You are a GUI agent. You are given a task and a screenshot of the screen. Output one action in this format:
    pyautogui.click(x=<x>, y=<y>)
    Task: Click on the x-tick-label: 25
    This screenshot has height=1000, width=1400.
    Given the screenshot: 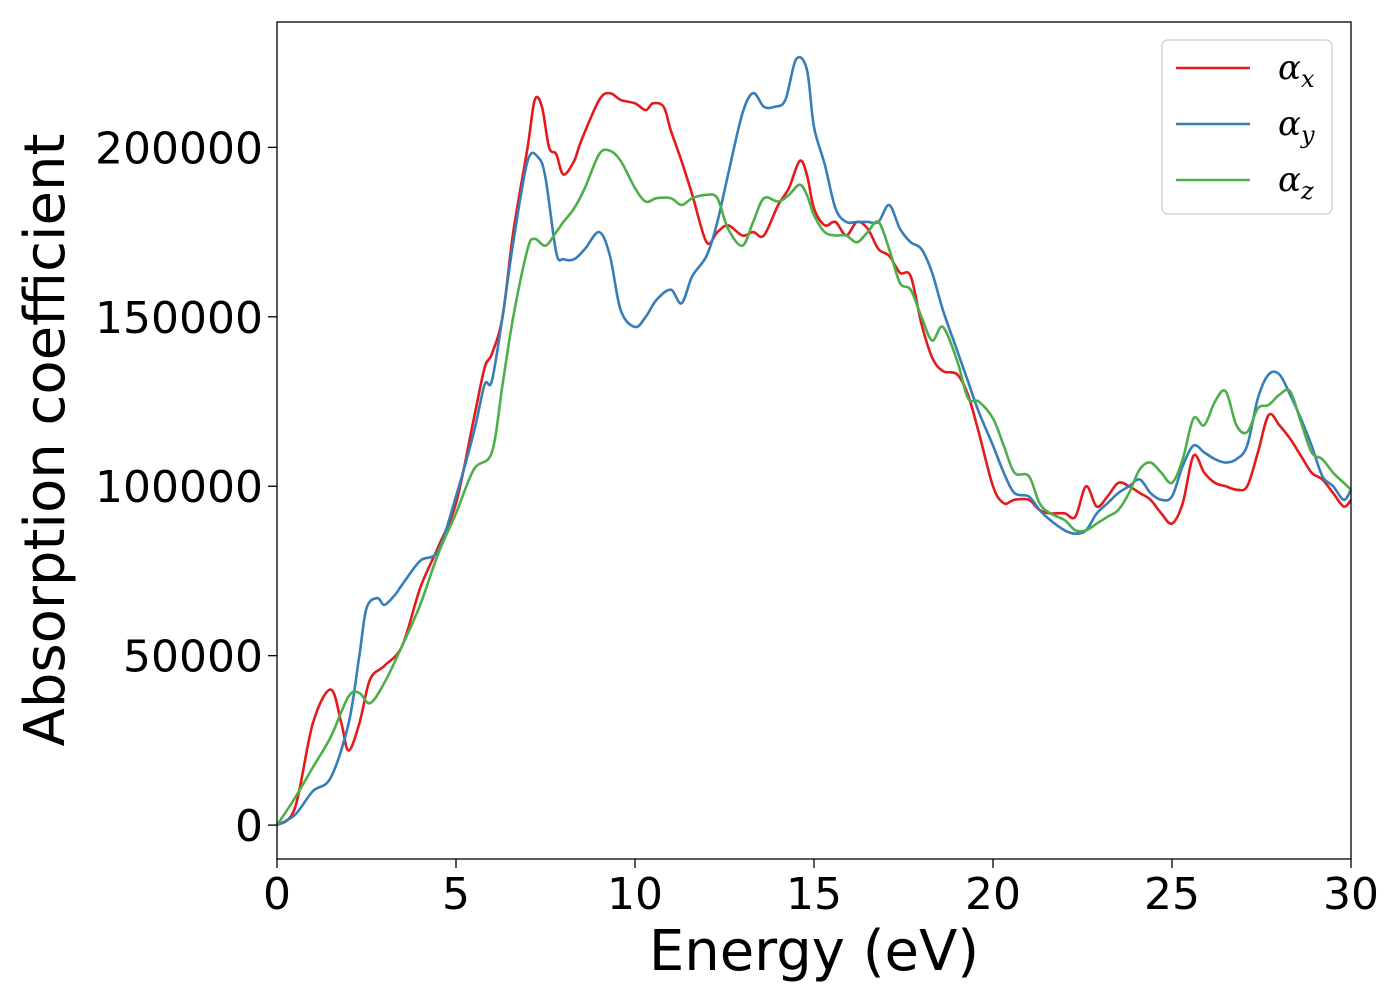 What is the action you would take?
    pyautogui.click(x=1172, y=894)
    